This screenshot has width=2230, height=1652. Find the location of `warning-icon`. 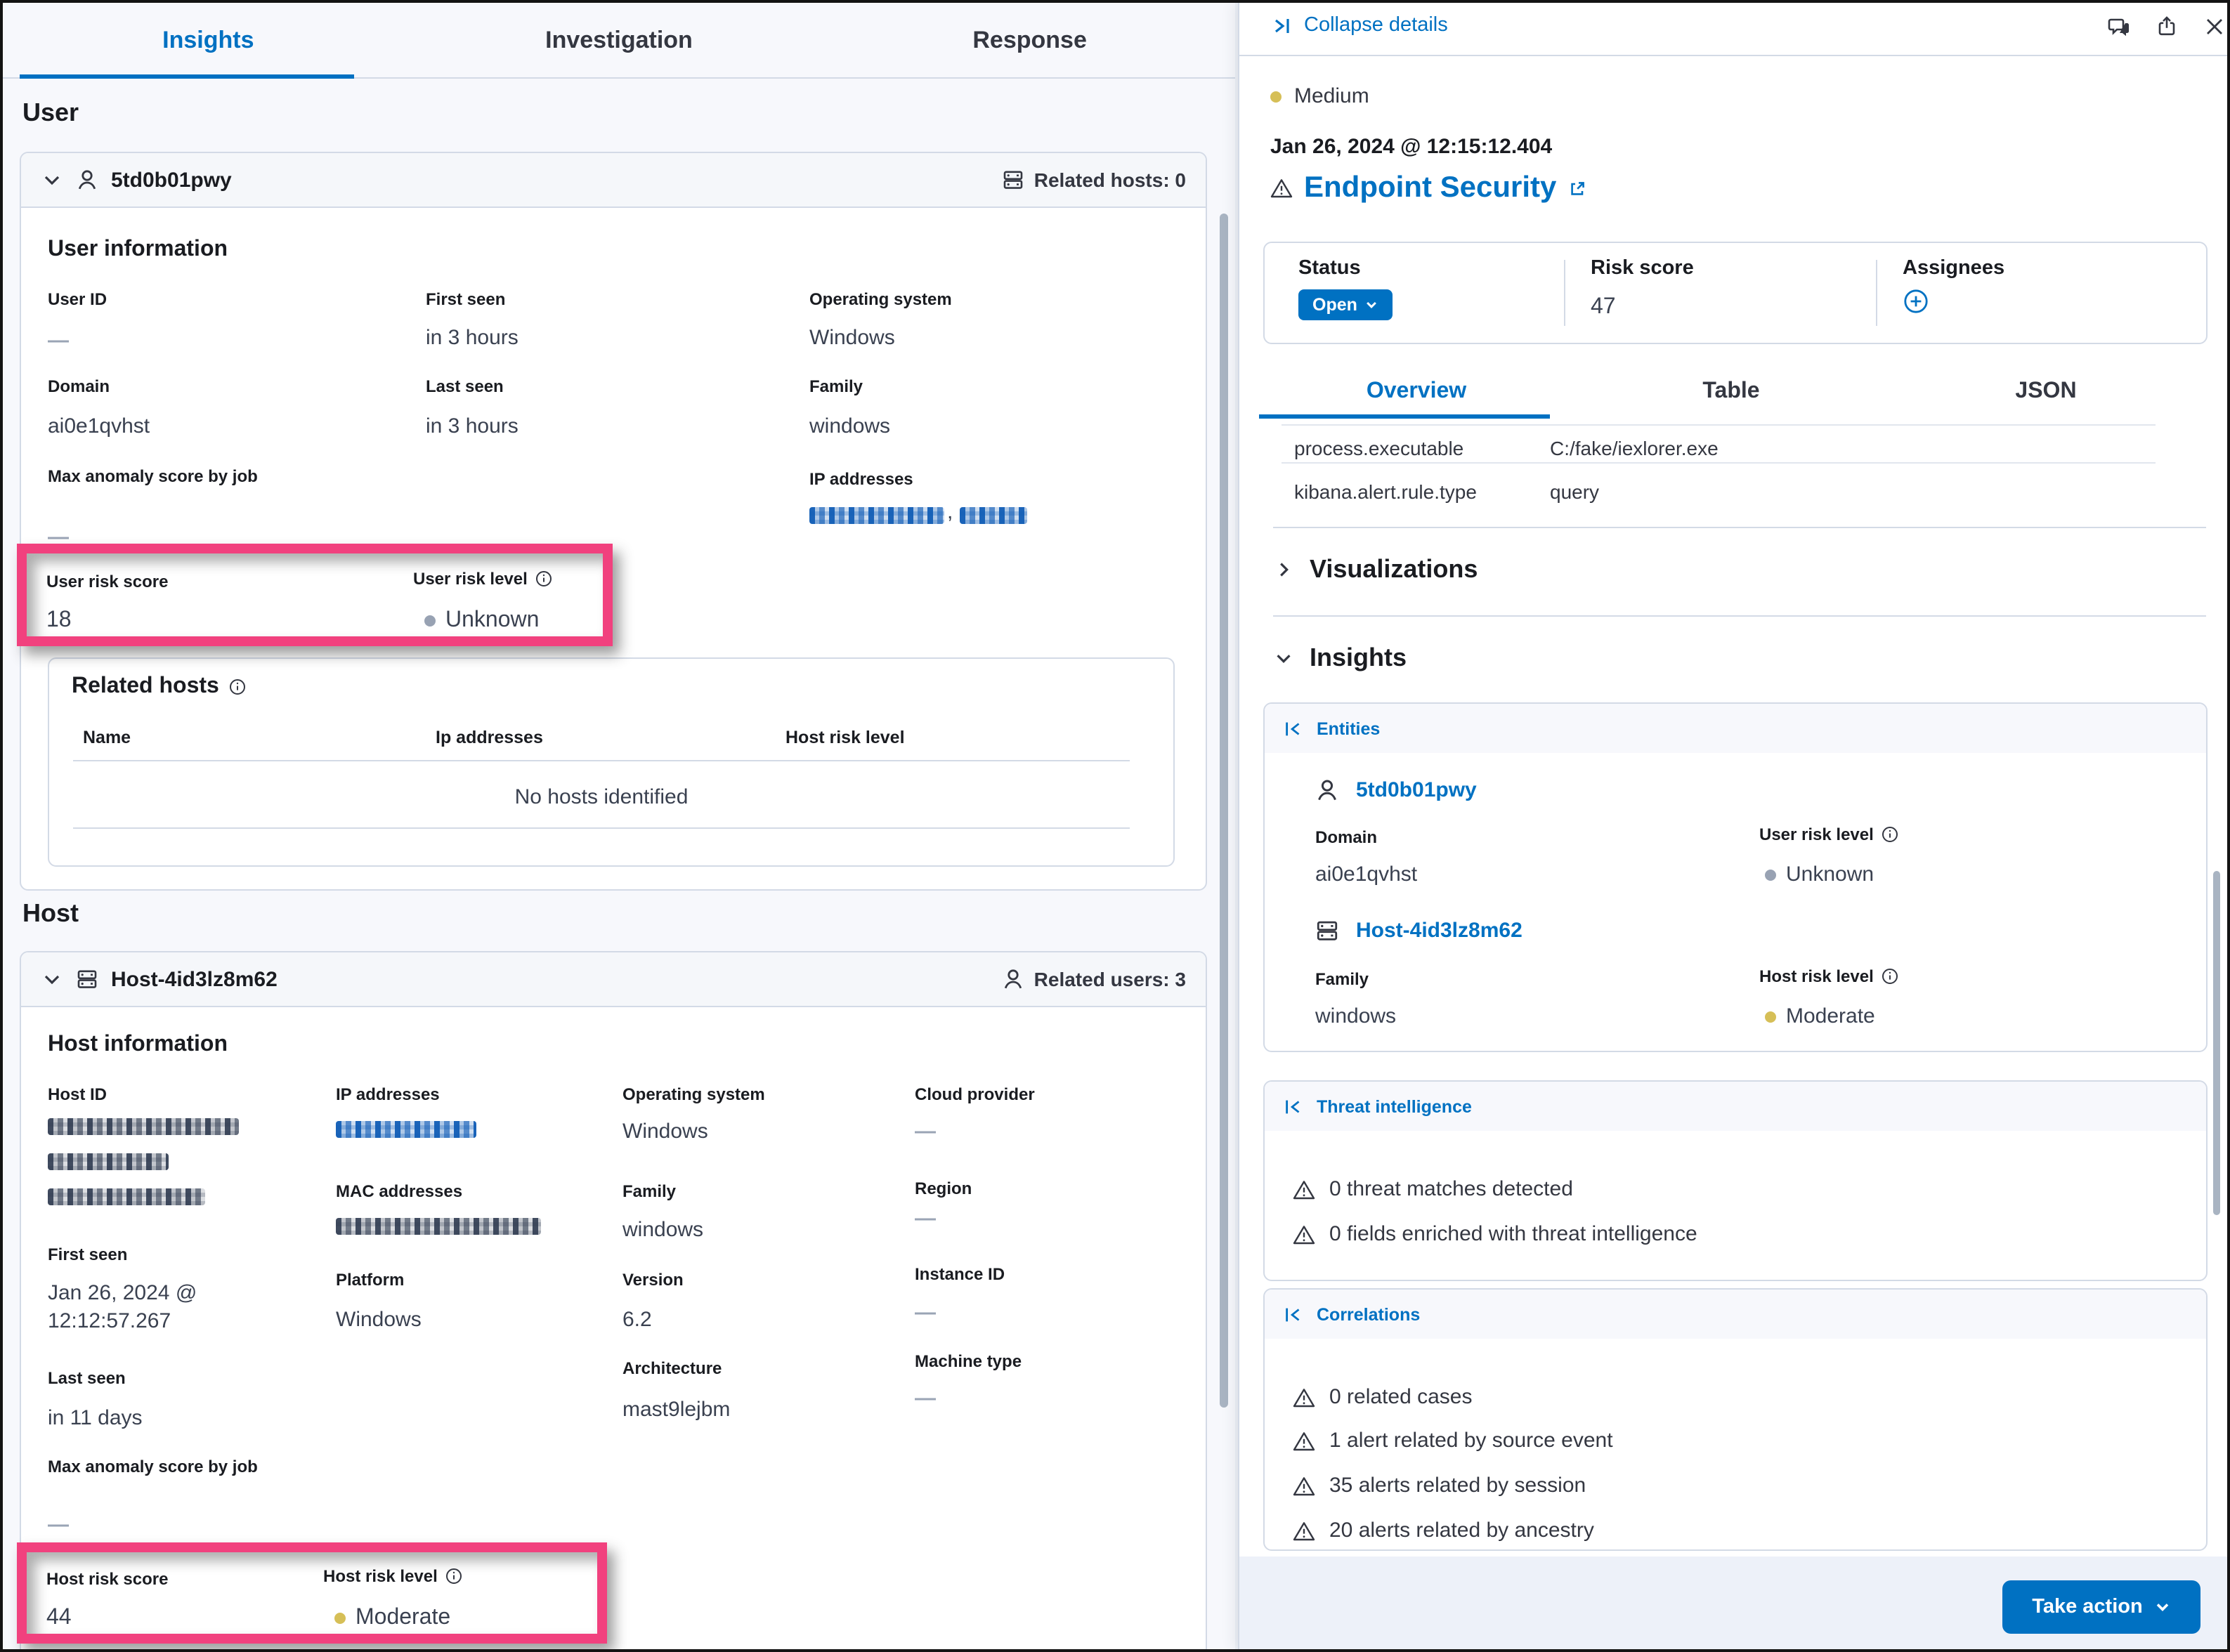

warning-icon is located at coordinates (1304, 1485).